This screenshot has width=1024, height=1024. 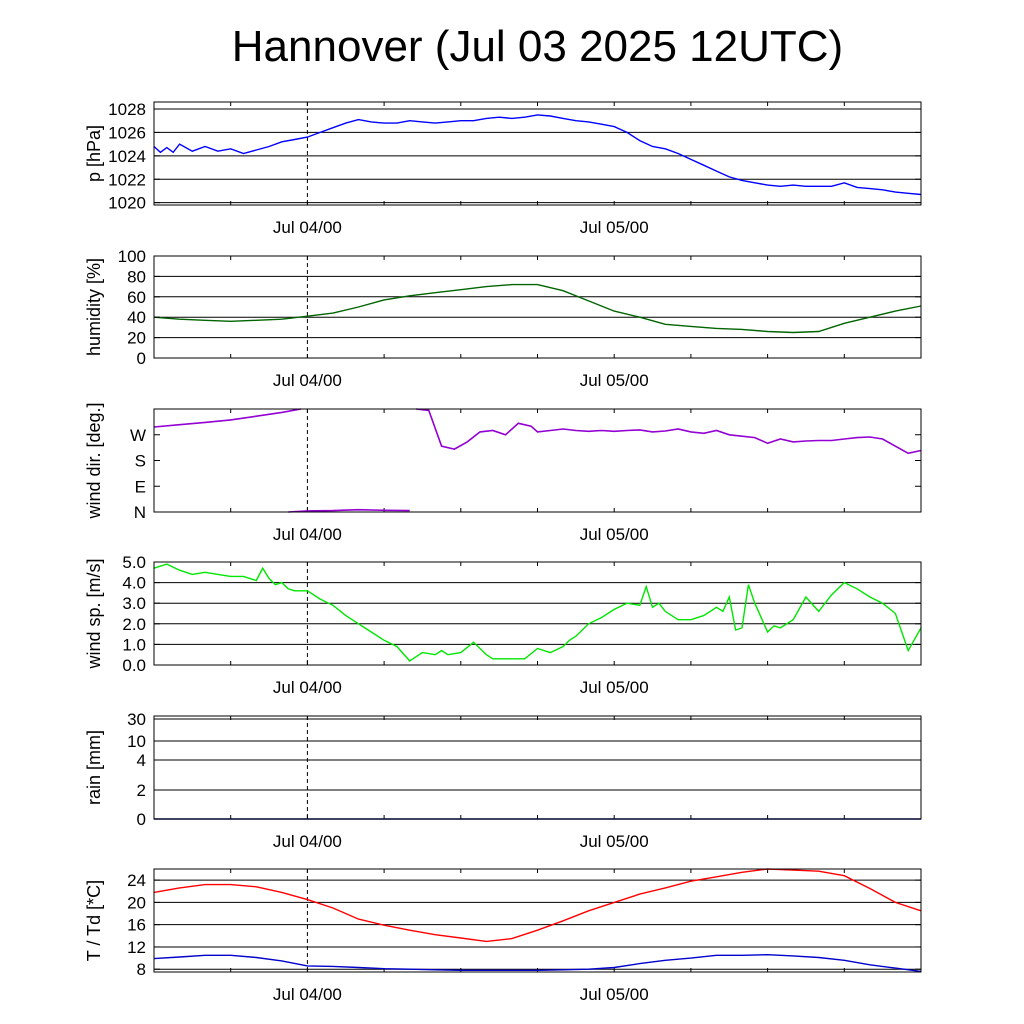 What do you see at coordinates (134, 624) in the screenshot?
I see `y-tick-label: 2.0` at bounding box center [134, 624].